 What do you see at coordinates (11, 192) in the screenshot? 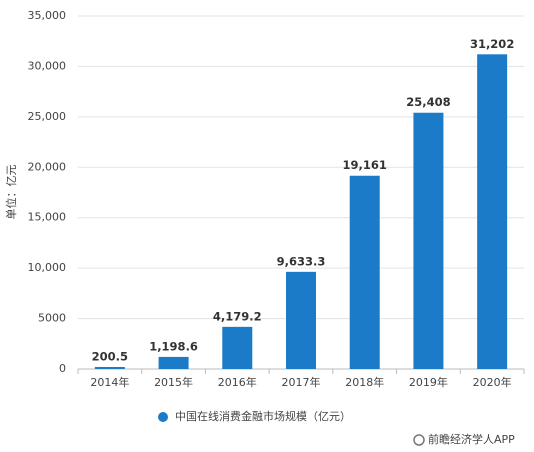
I see `y-axis-title: 单位：亿元` at bounding box center [11, 192].